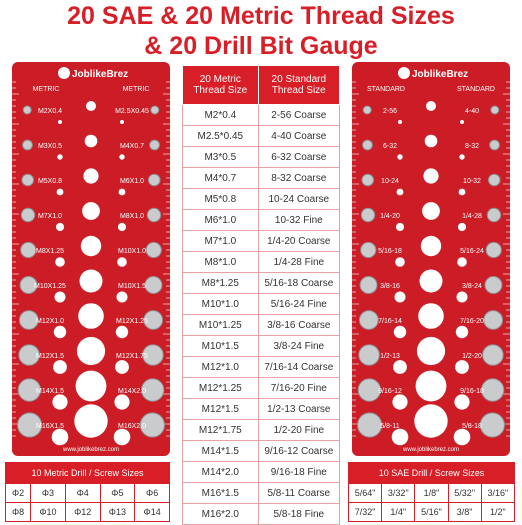  What do you see at coordinates (390, 181) in the screenshot?
I see `thread-label: 10-24` at bounding box center [390, 181].